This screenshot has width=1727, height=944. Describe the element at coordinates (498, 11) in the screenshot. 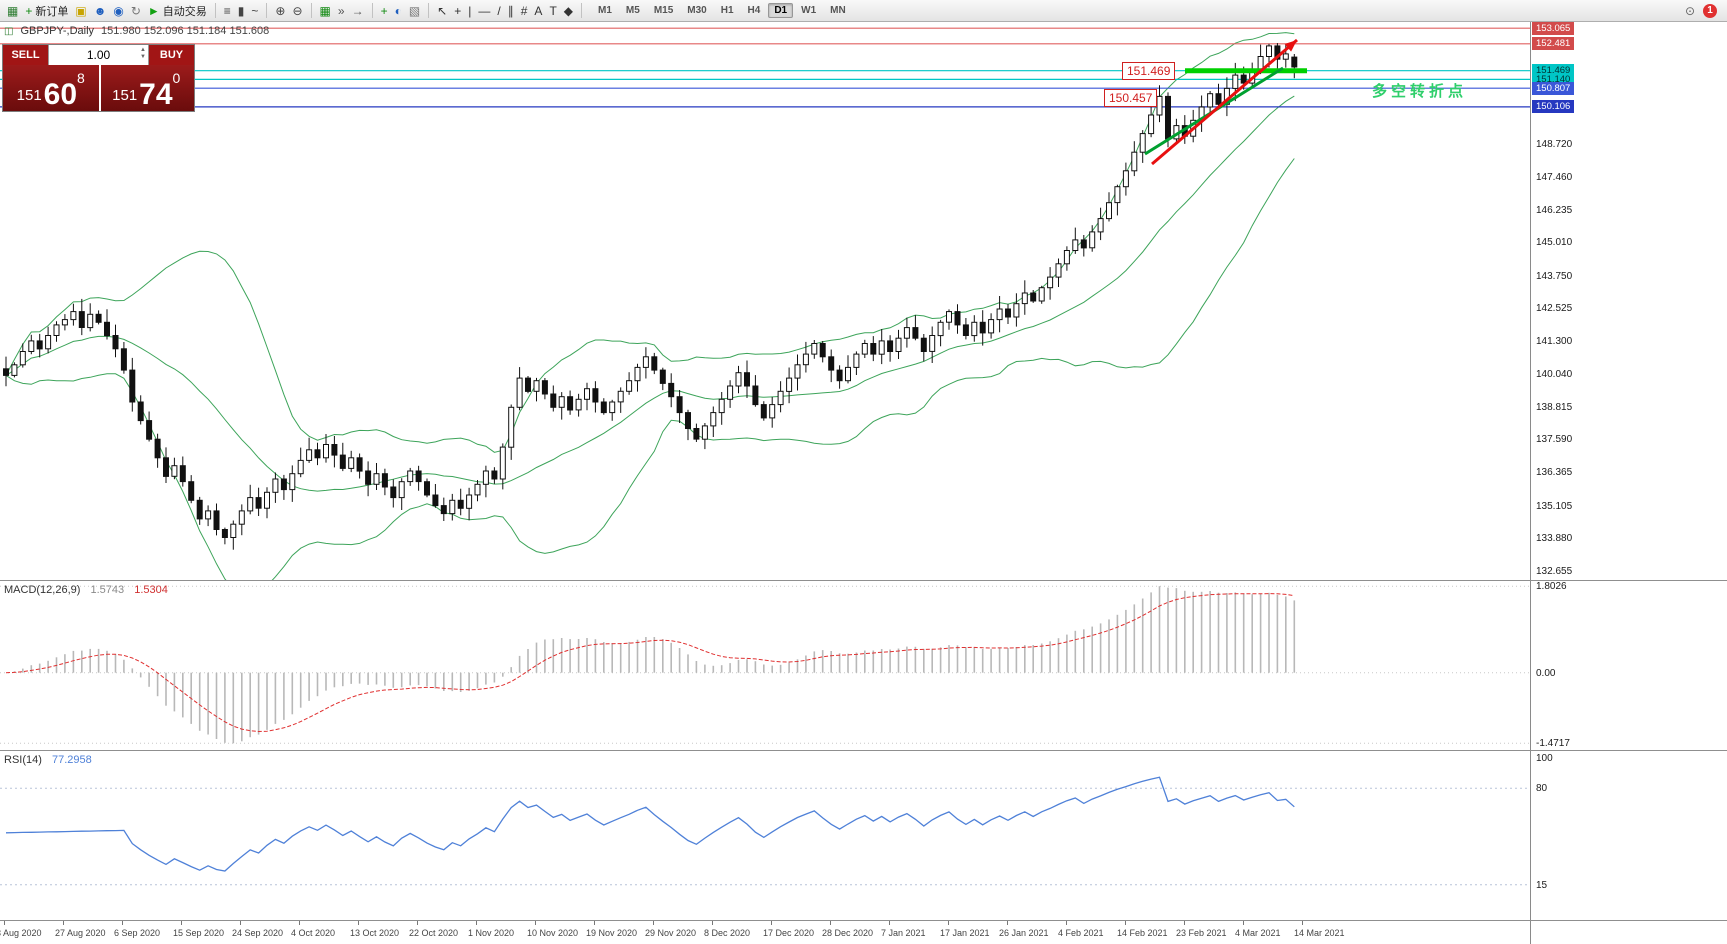

I see `trendline-icon: /` at that location.